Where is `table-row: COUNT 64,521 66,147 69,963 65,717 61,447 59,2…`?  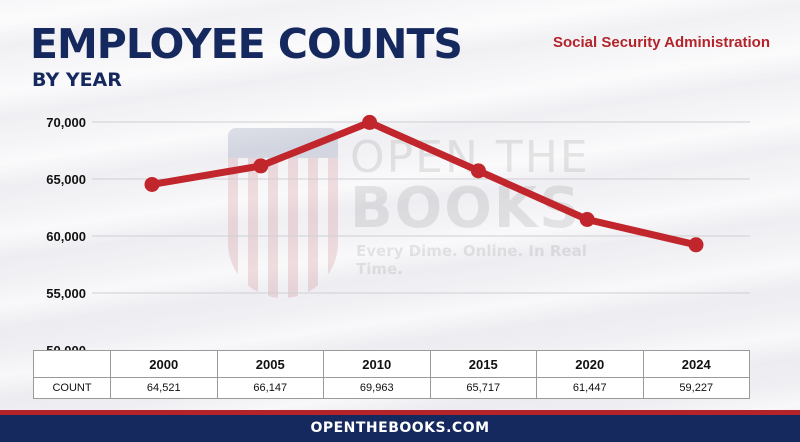 table-row: COUNT 64,521 66,147 69,963 65,717 61,447 59,2… is located at coordinates (391, 388).